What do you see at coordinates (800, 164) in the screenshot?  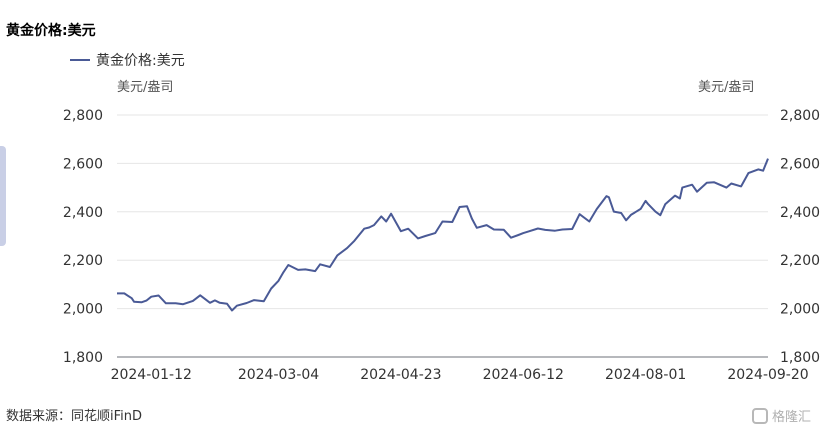 I see `y-tick-label-right: 2,600` at bounding box center [800, 164].